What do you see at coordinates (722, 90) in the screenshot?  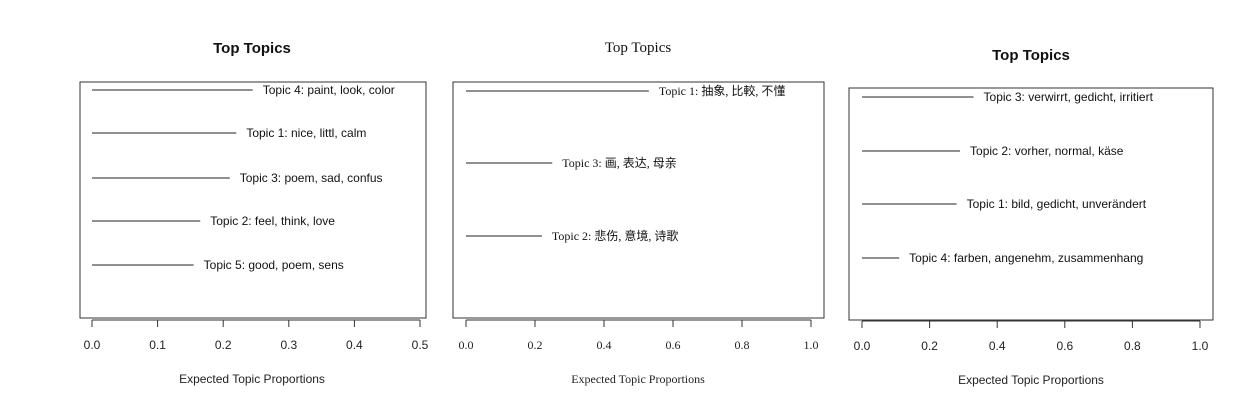 I see `topic-label: Topic 1: 抽象, 比較, 不懂` at bounding box center [722, 90].